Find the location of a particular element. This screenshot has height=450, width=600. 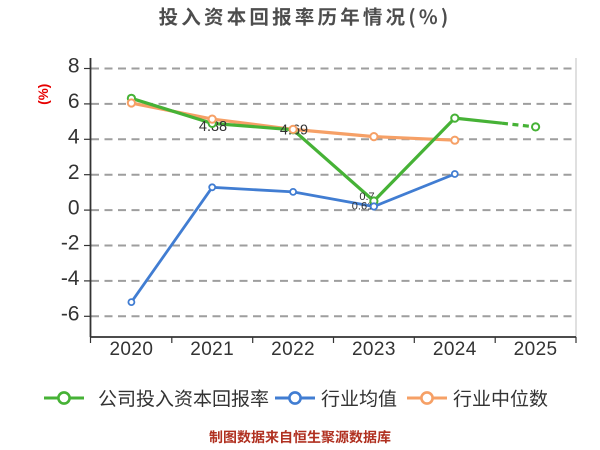

svg-text: 0.61 is located at coordinates (362, 207).